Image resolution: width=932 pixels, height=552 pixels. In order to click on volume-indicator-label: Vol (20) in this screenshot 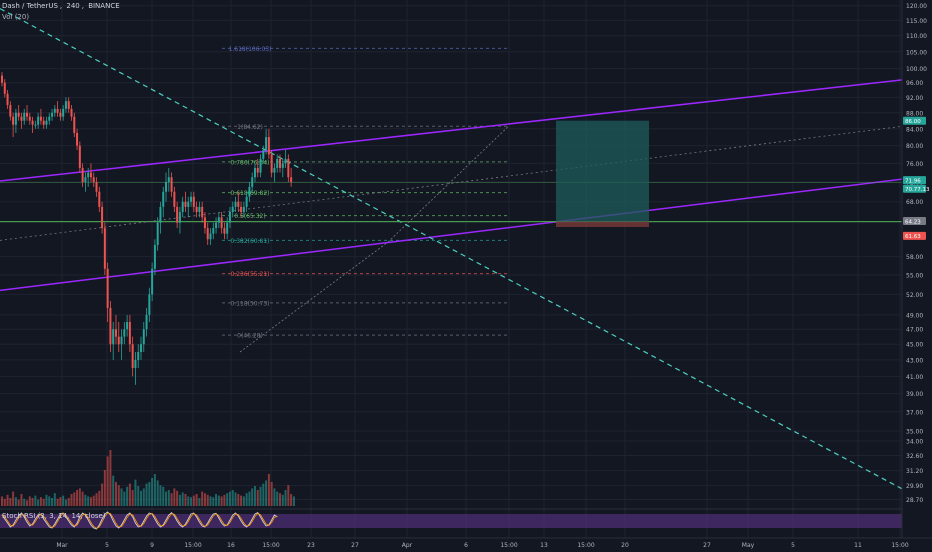, I will do `click(16, 17)`.